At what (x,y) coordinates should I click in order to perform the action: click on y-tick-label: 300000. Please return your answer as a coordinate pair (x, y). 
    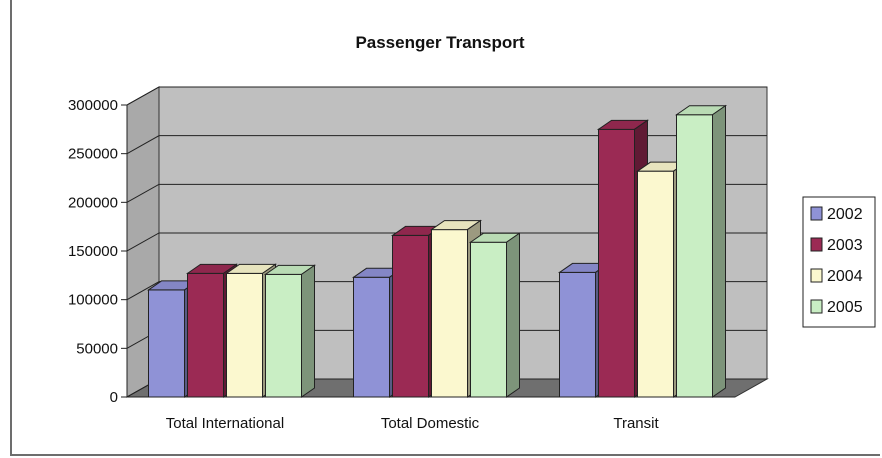
    Looking at the image, I should click on (93, 105).